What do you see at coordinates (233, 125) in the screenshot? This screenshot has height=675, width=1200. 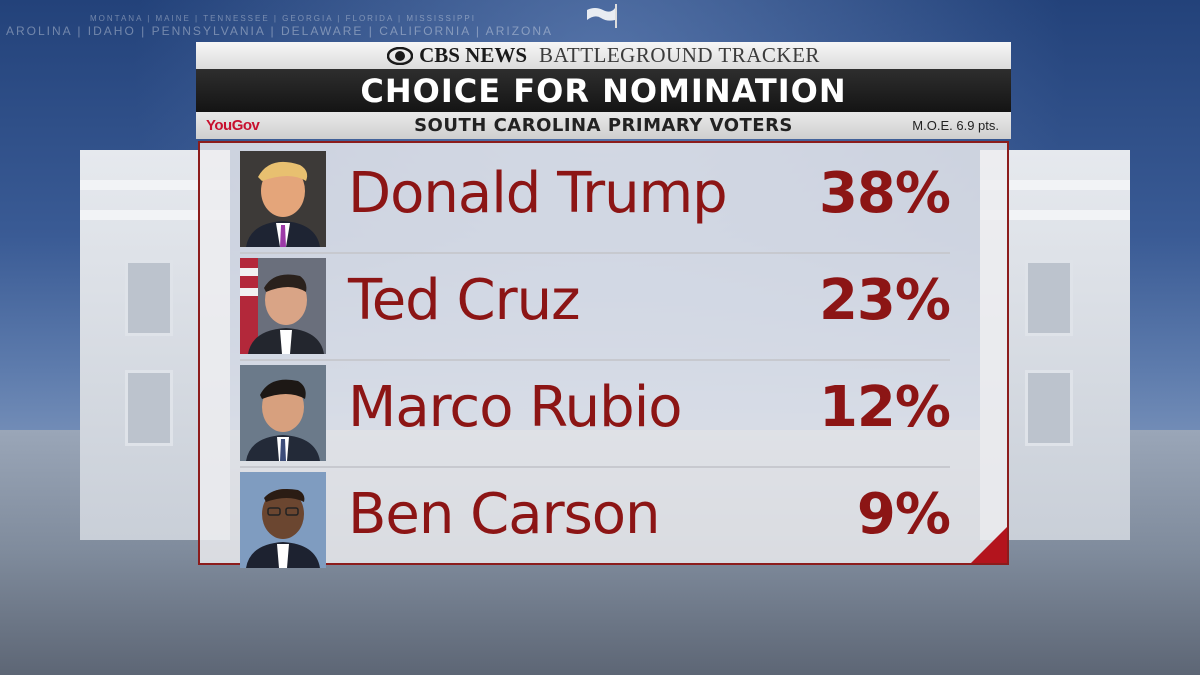 I see `yougov-logo: YouGov` at bounding box center [233, 125].